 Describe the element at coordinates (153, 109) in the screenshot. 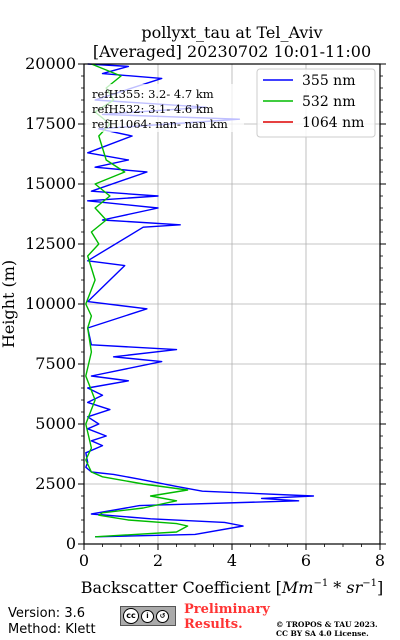

I see `annotation-refh532: refH532: 3.1- 4.6 km` at that location.